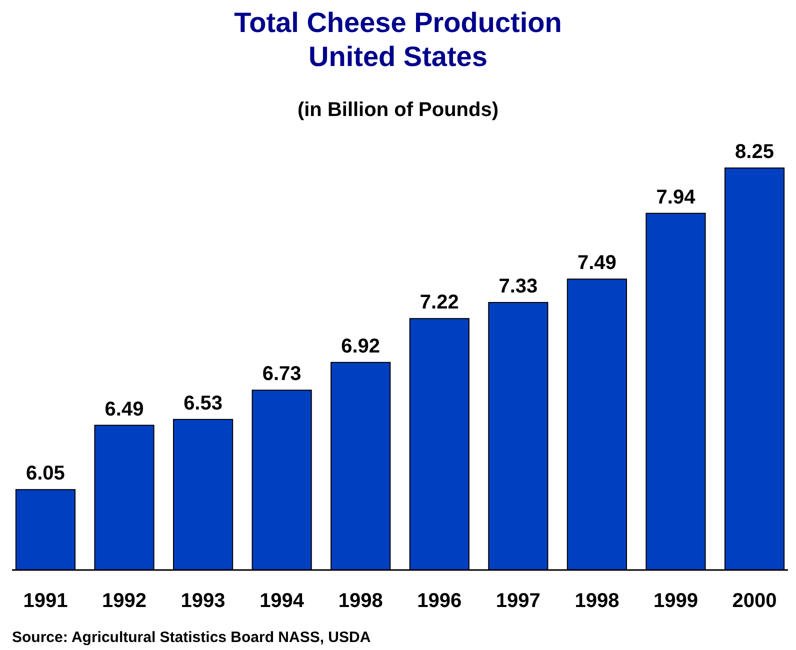 The width and height of the screenshot is (796, 650). Describe the element at coordinates (203, 601) in the screenshot. I see `x-tick-label: 1993` at that location.